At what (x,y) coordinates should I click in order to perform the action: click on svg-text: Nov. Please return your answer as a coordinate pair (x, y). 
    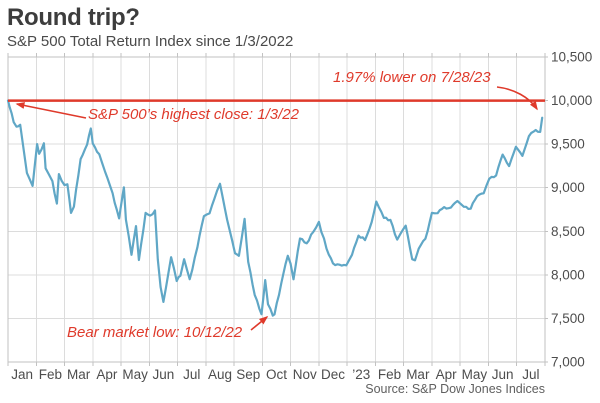
    Looking at the image, I should click on (305, 374).